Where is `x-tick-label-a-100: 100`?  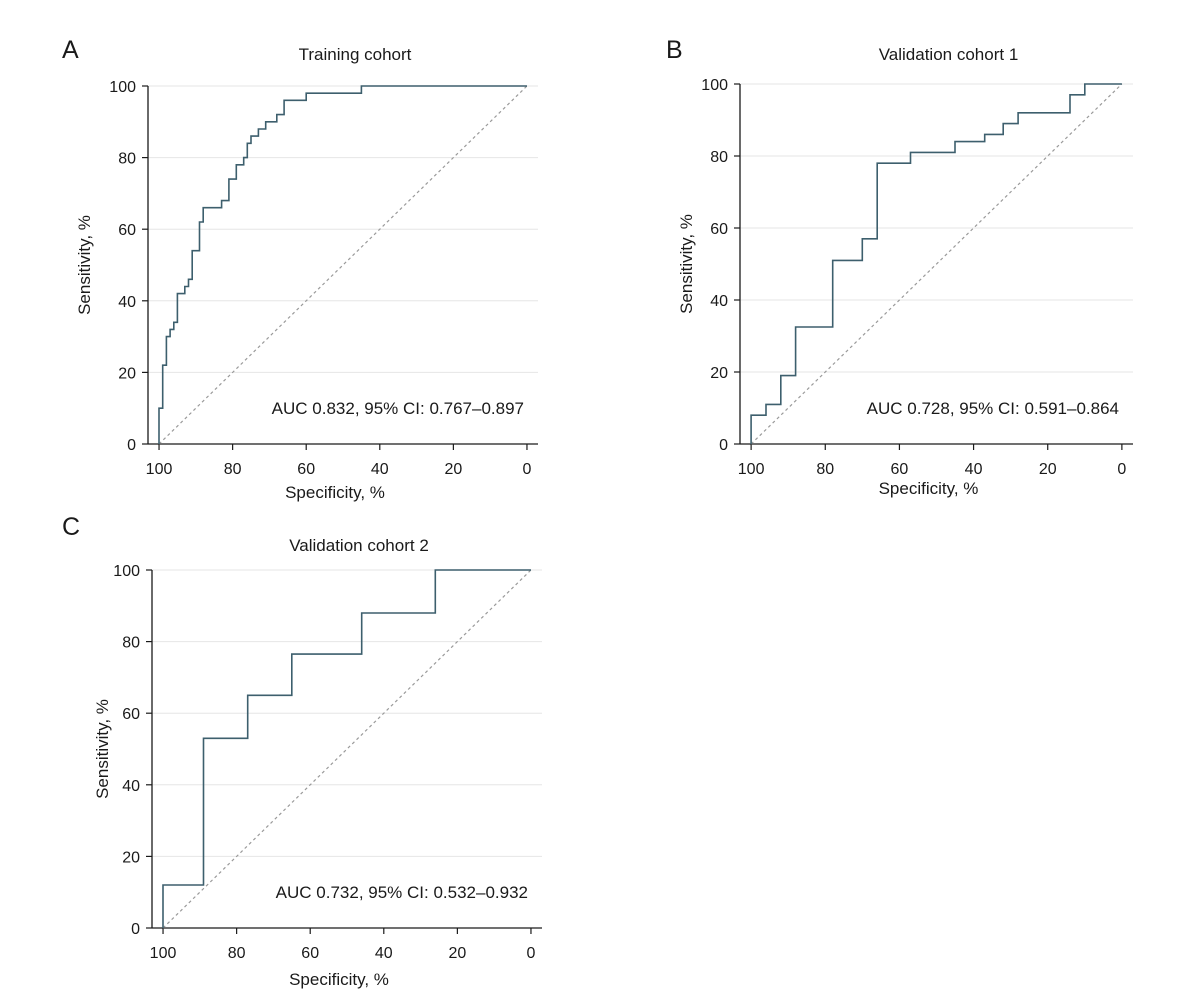 x-tick-label-a-100: 100 is located at coordinates (159, 469).